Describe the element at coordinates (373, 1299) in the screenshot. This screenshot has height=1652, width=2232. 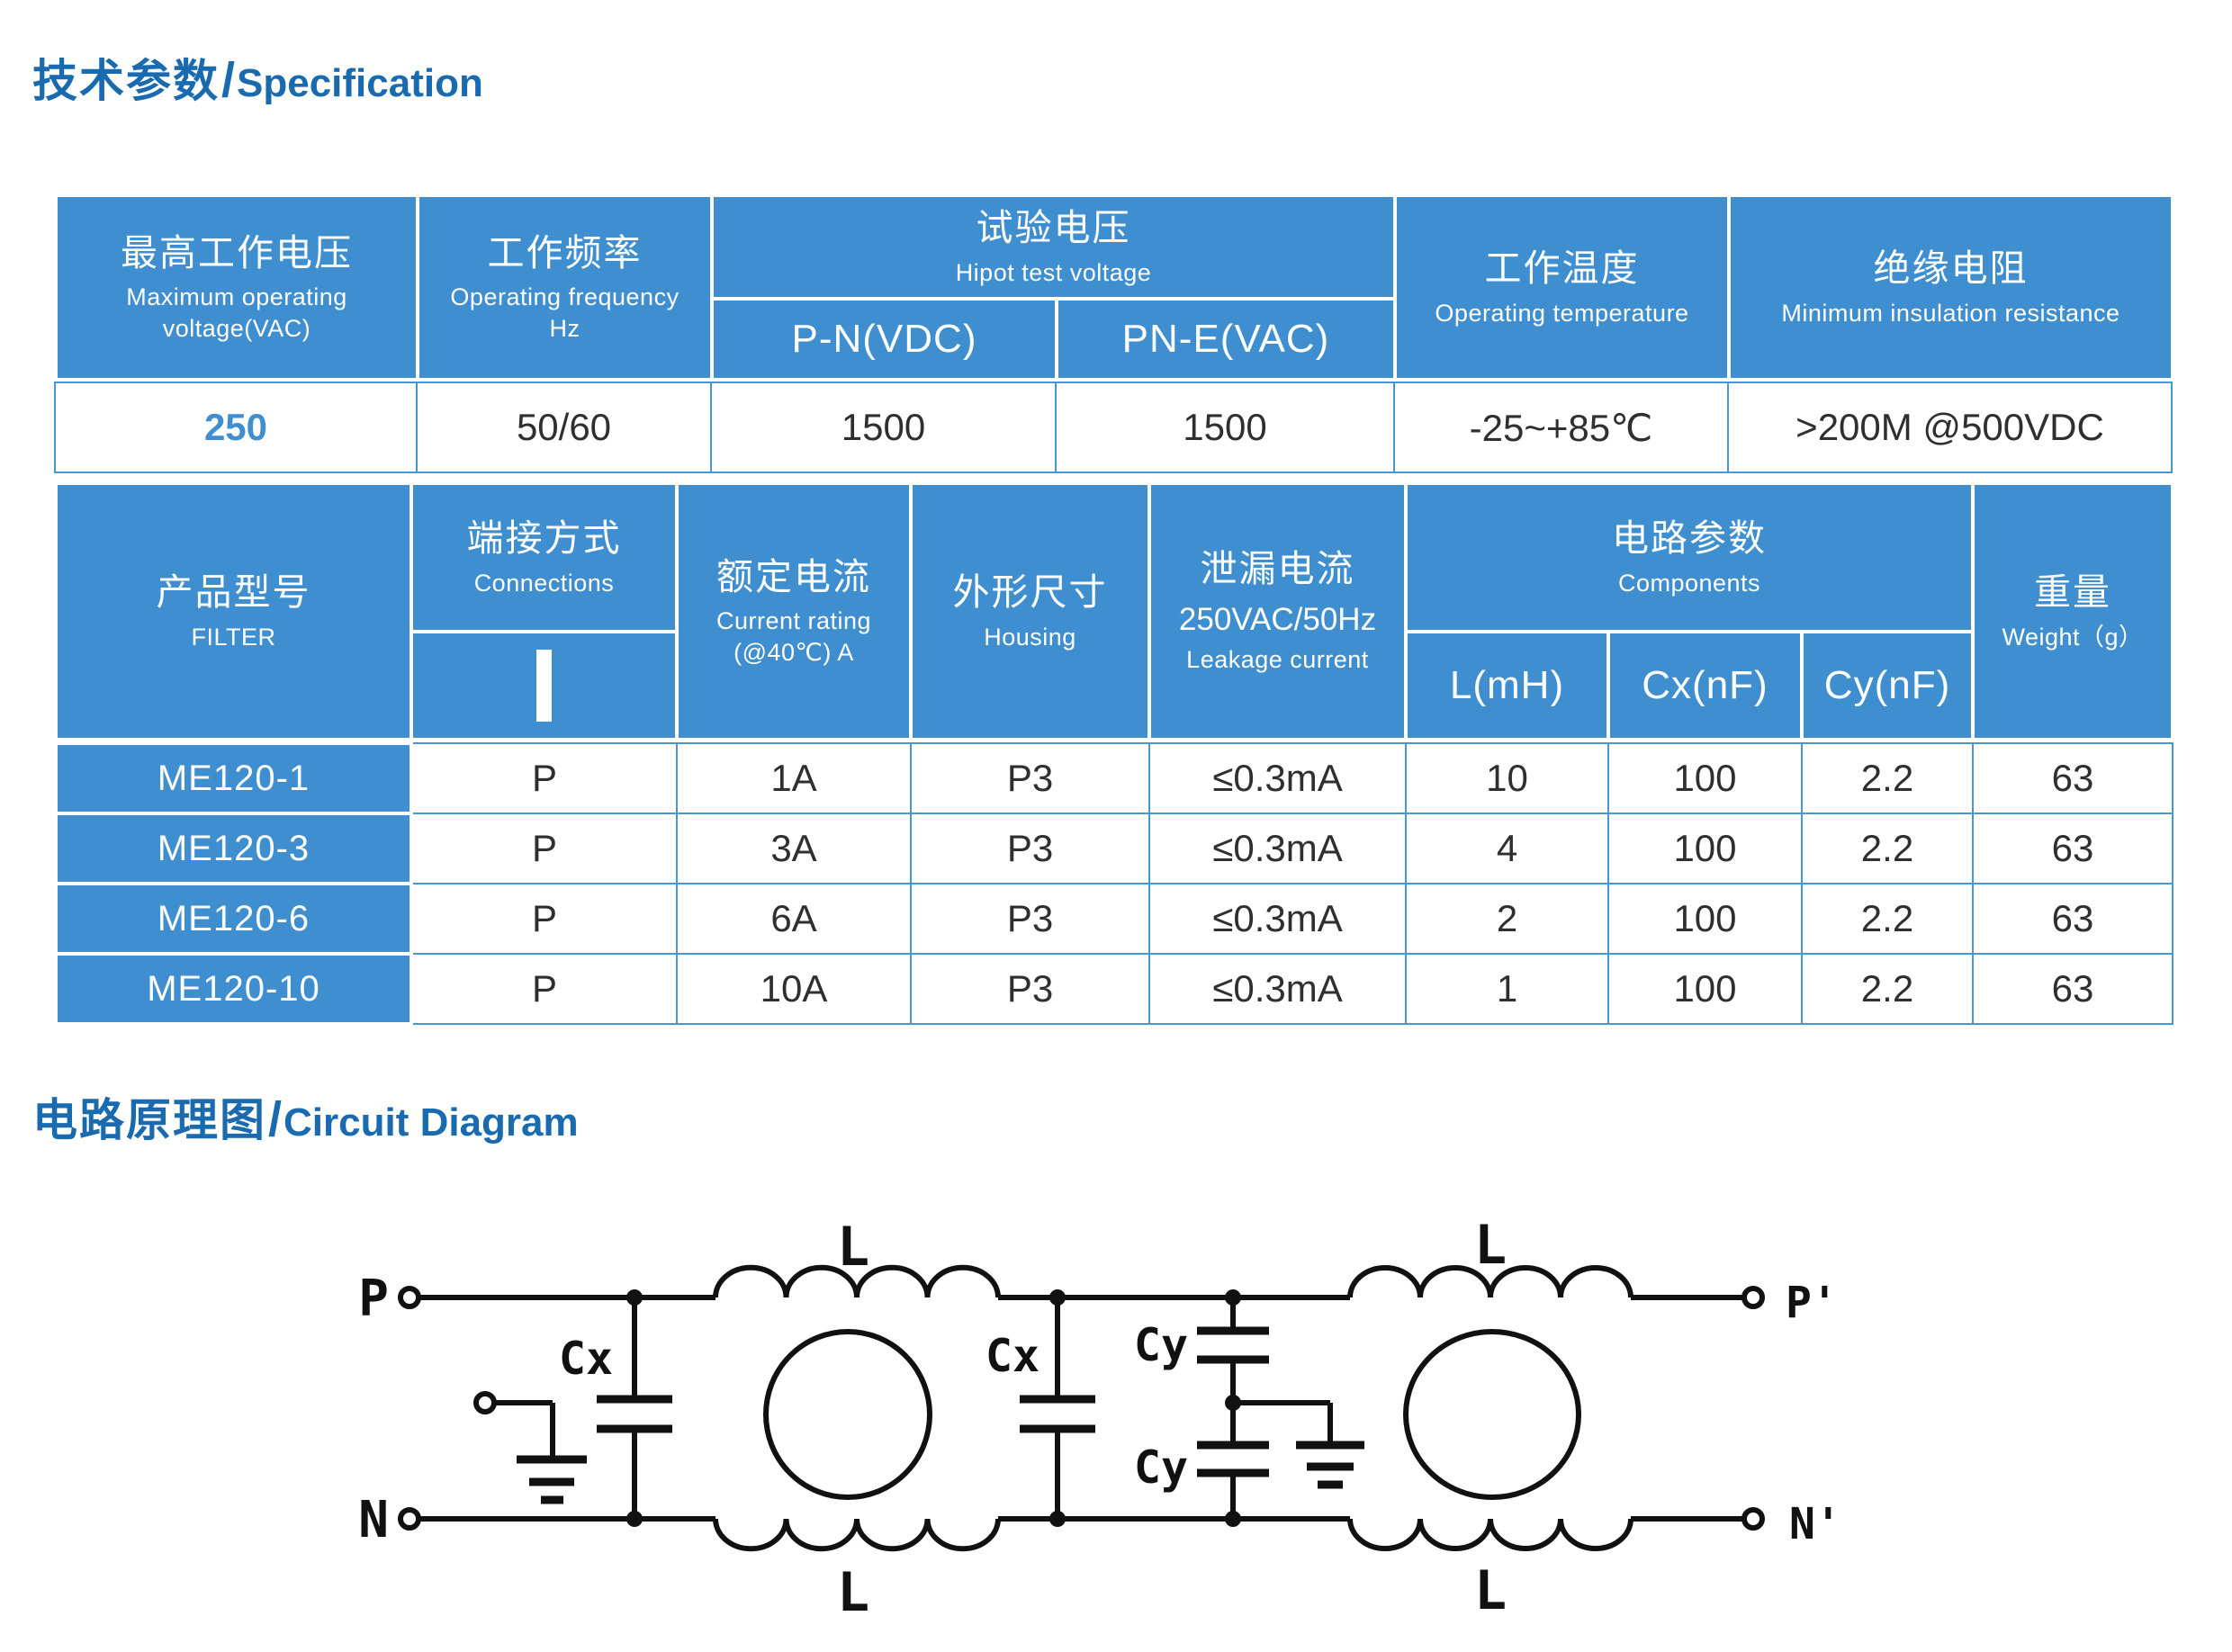
I see `label-p: P` at that location.